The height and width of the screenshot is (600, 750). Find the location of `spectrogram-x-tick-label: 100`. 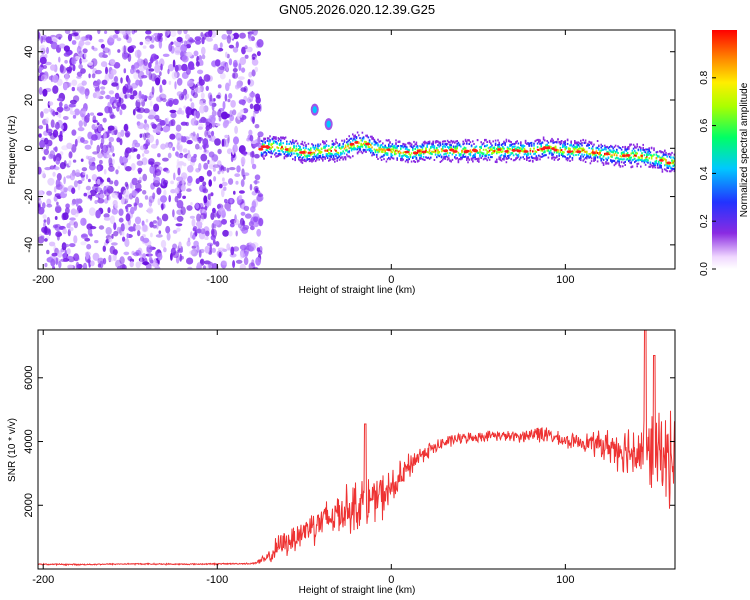

spectrogram-x-tick-label: 100 is located at coordinates (565, 280).